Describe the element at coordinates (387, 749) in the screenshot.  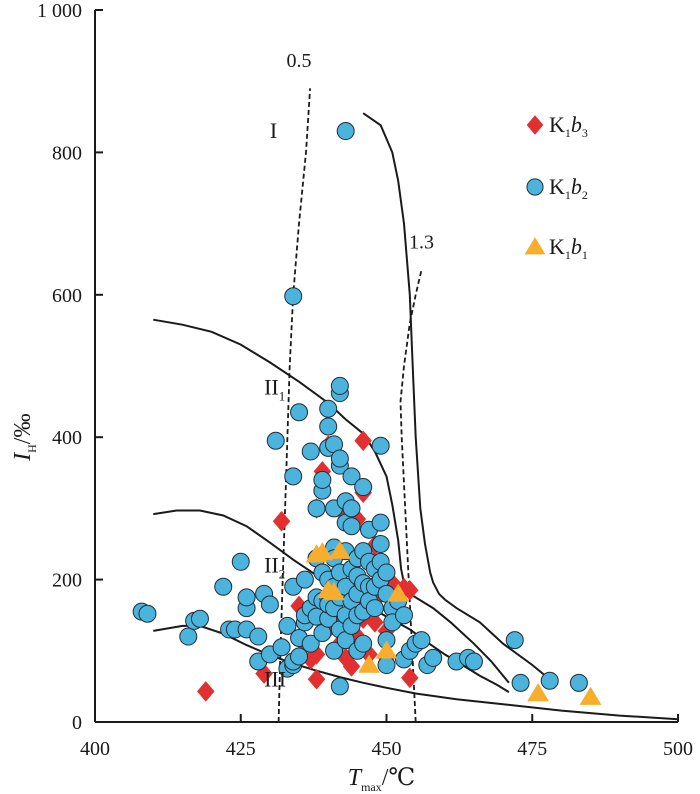
I see `x-tick-label: 450` at that location.